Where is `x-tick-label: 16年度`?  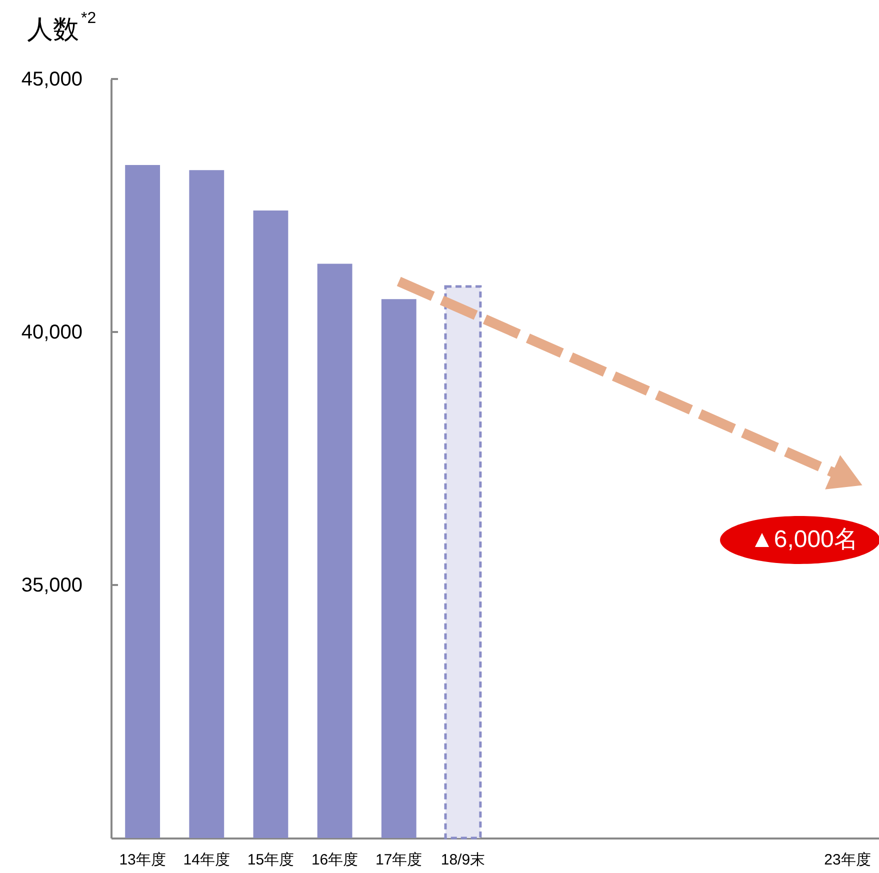
x-tick-label: 16年度 is located at coordinates (334, 860).